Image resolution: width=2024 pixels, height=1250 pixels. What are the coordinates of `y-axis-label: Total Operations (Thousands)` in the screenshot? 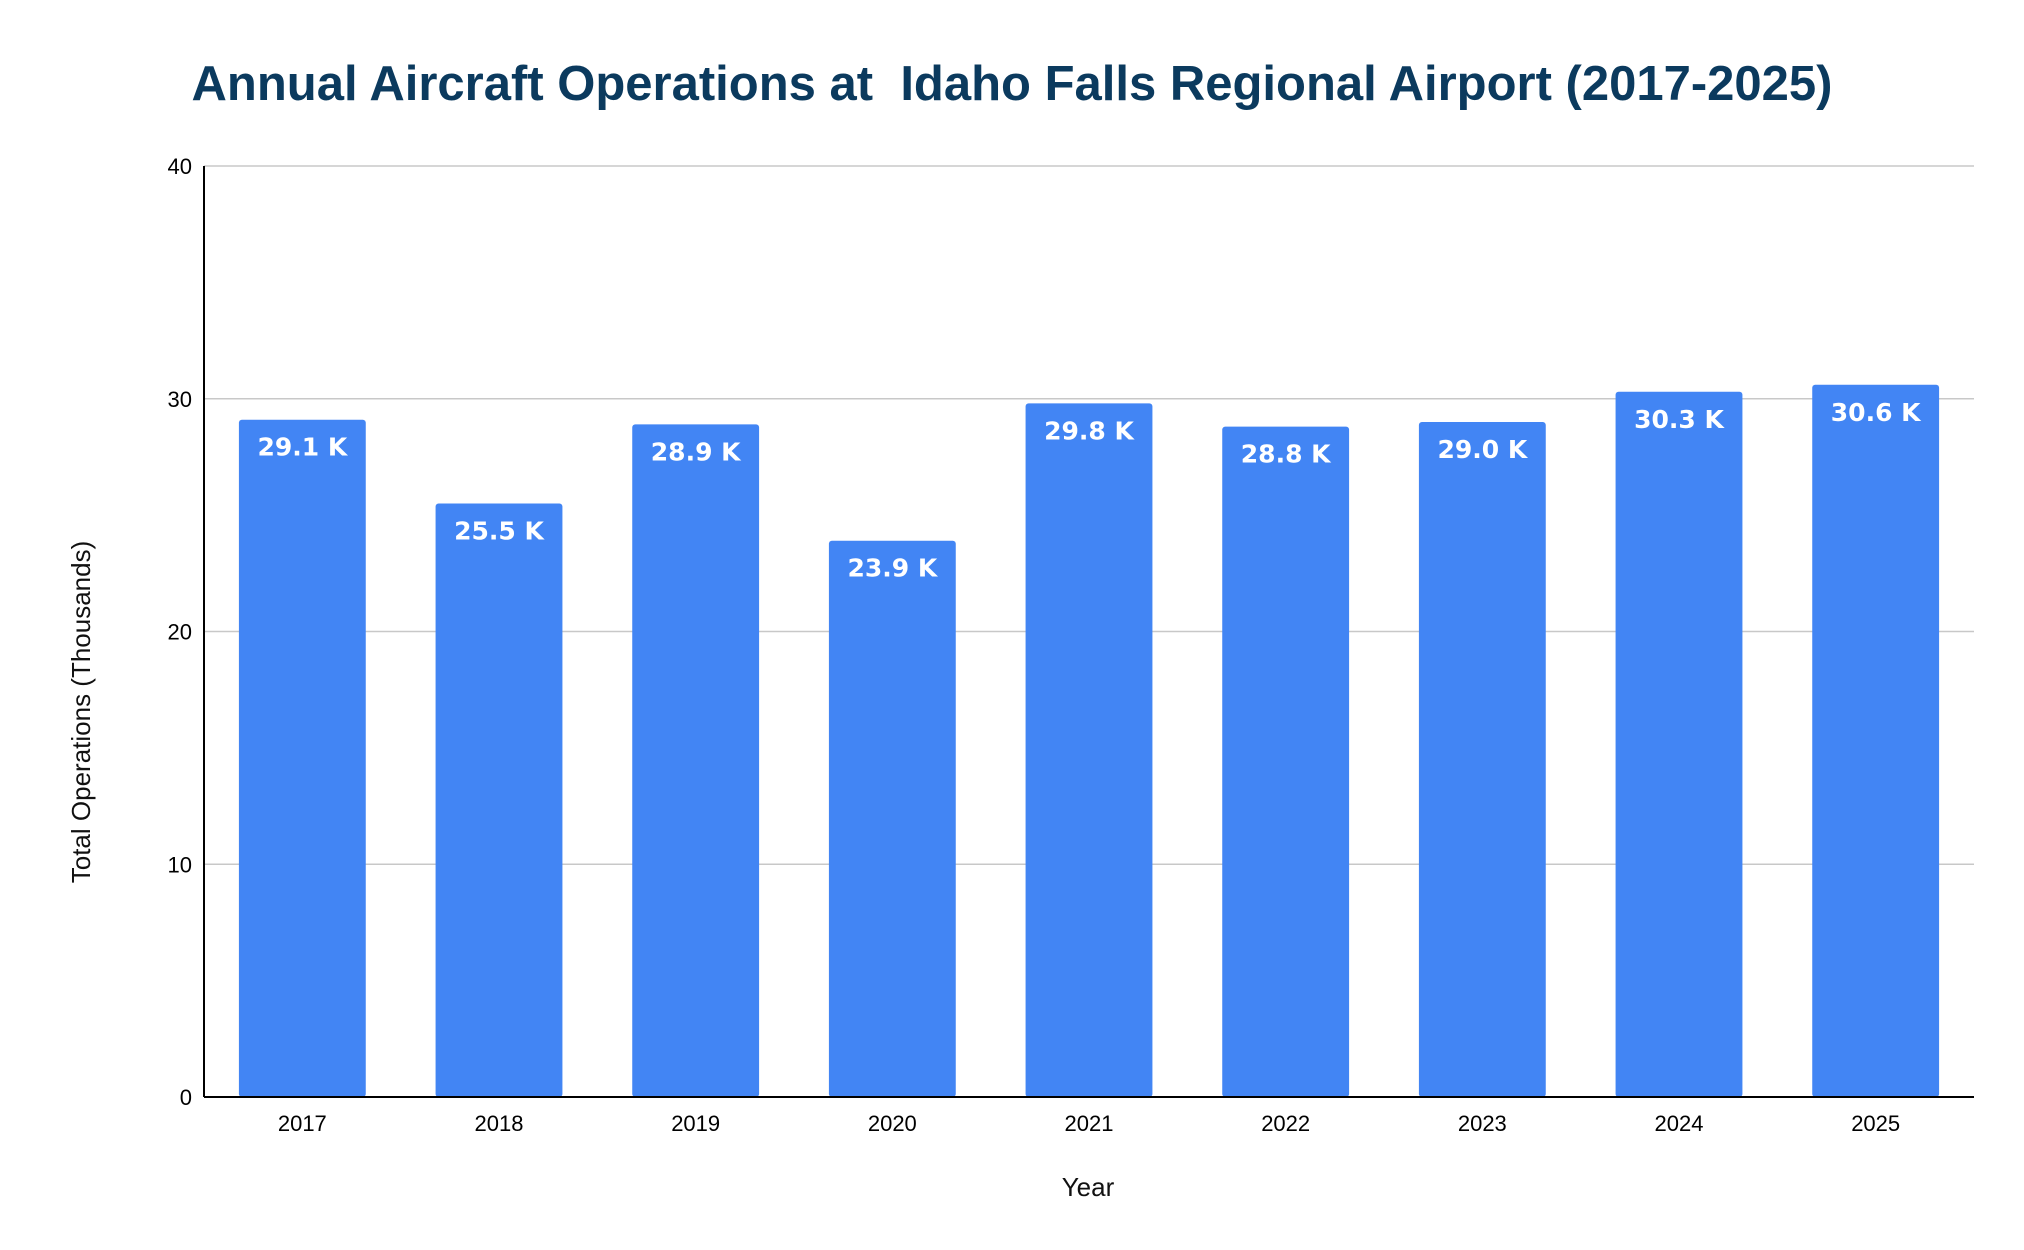 It's located at (81, 712).